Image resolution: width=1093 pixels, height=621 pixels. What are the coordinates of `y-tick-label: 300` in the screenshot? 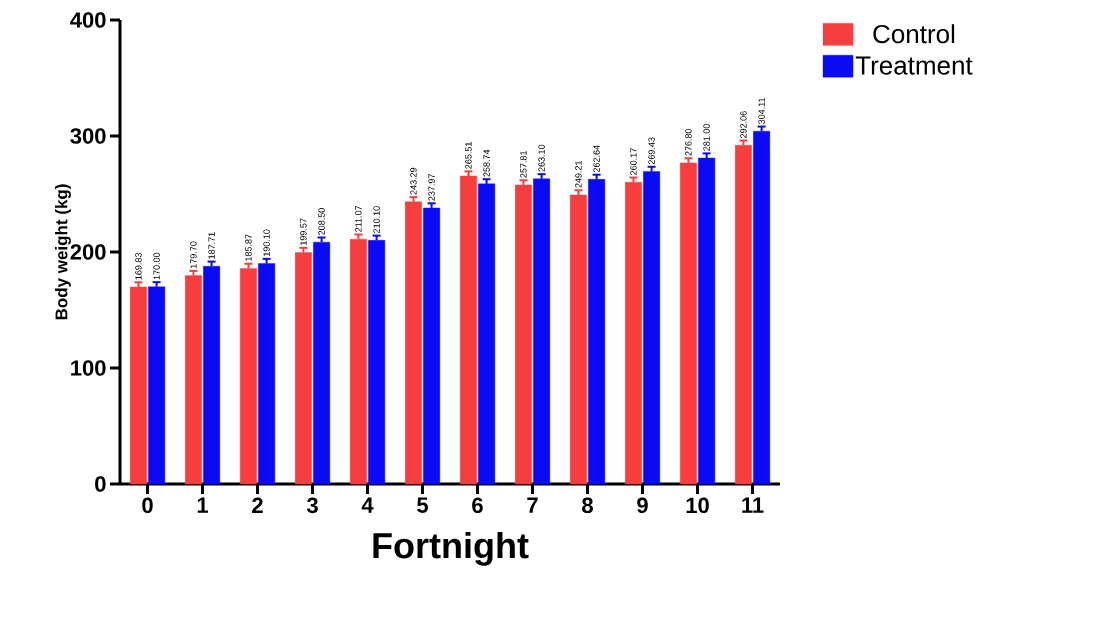 It's located at (88, 136).